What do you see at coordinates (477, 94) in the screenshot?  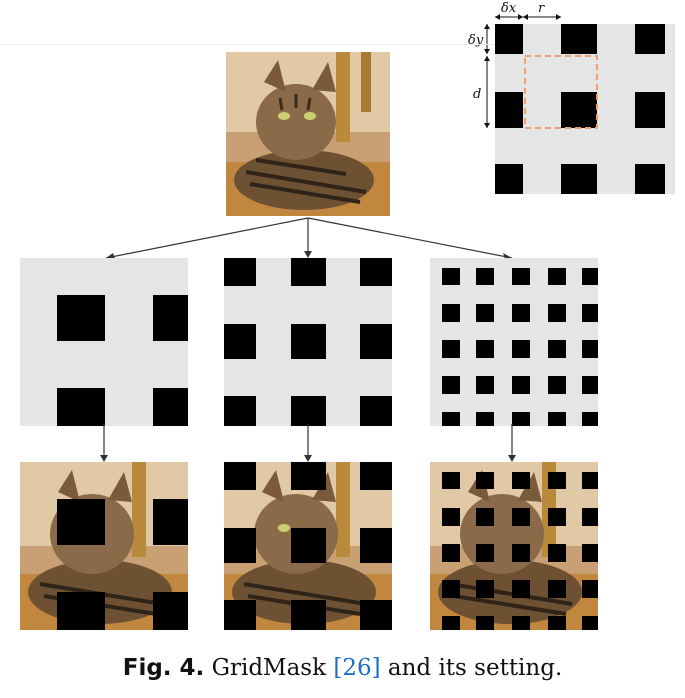 I see `d-label: d` at bounding box center [477, 94].